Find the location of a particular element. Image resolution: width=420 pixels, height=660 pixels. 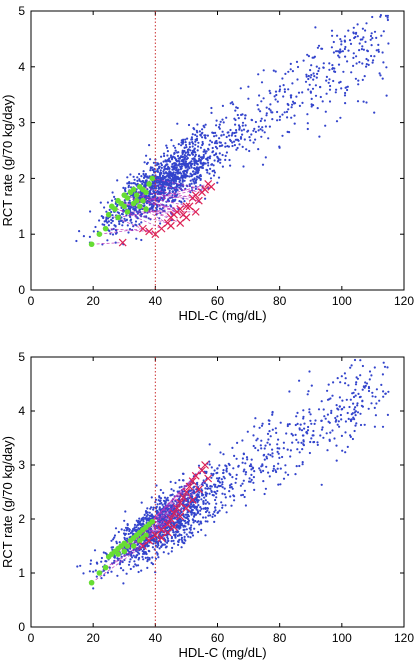

red-cross-stroke is located at coordinates (142, 228).